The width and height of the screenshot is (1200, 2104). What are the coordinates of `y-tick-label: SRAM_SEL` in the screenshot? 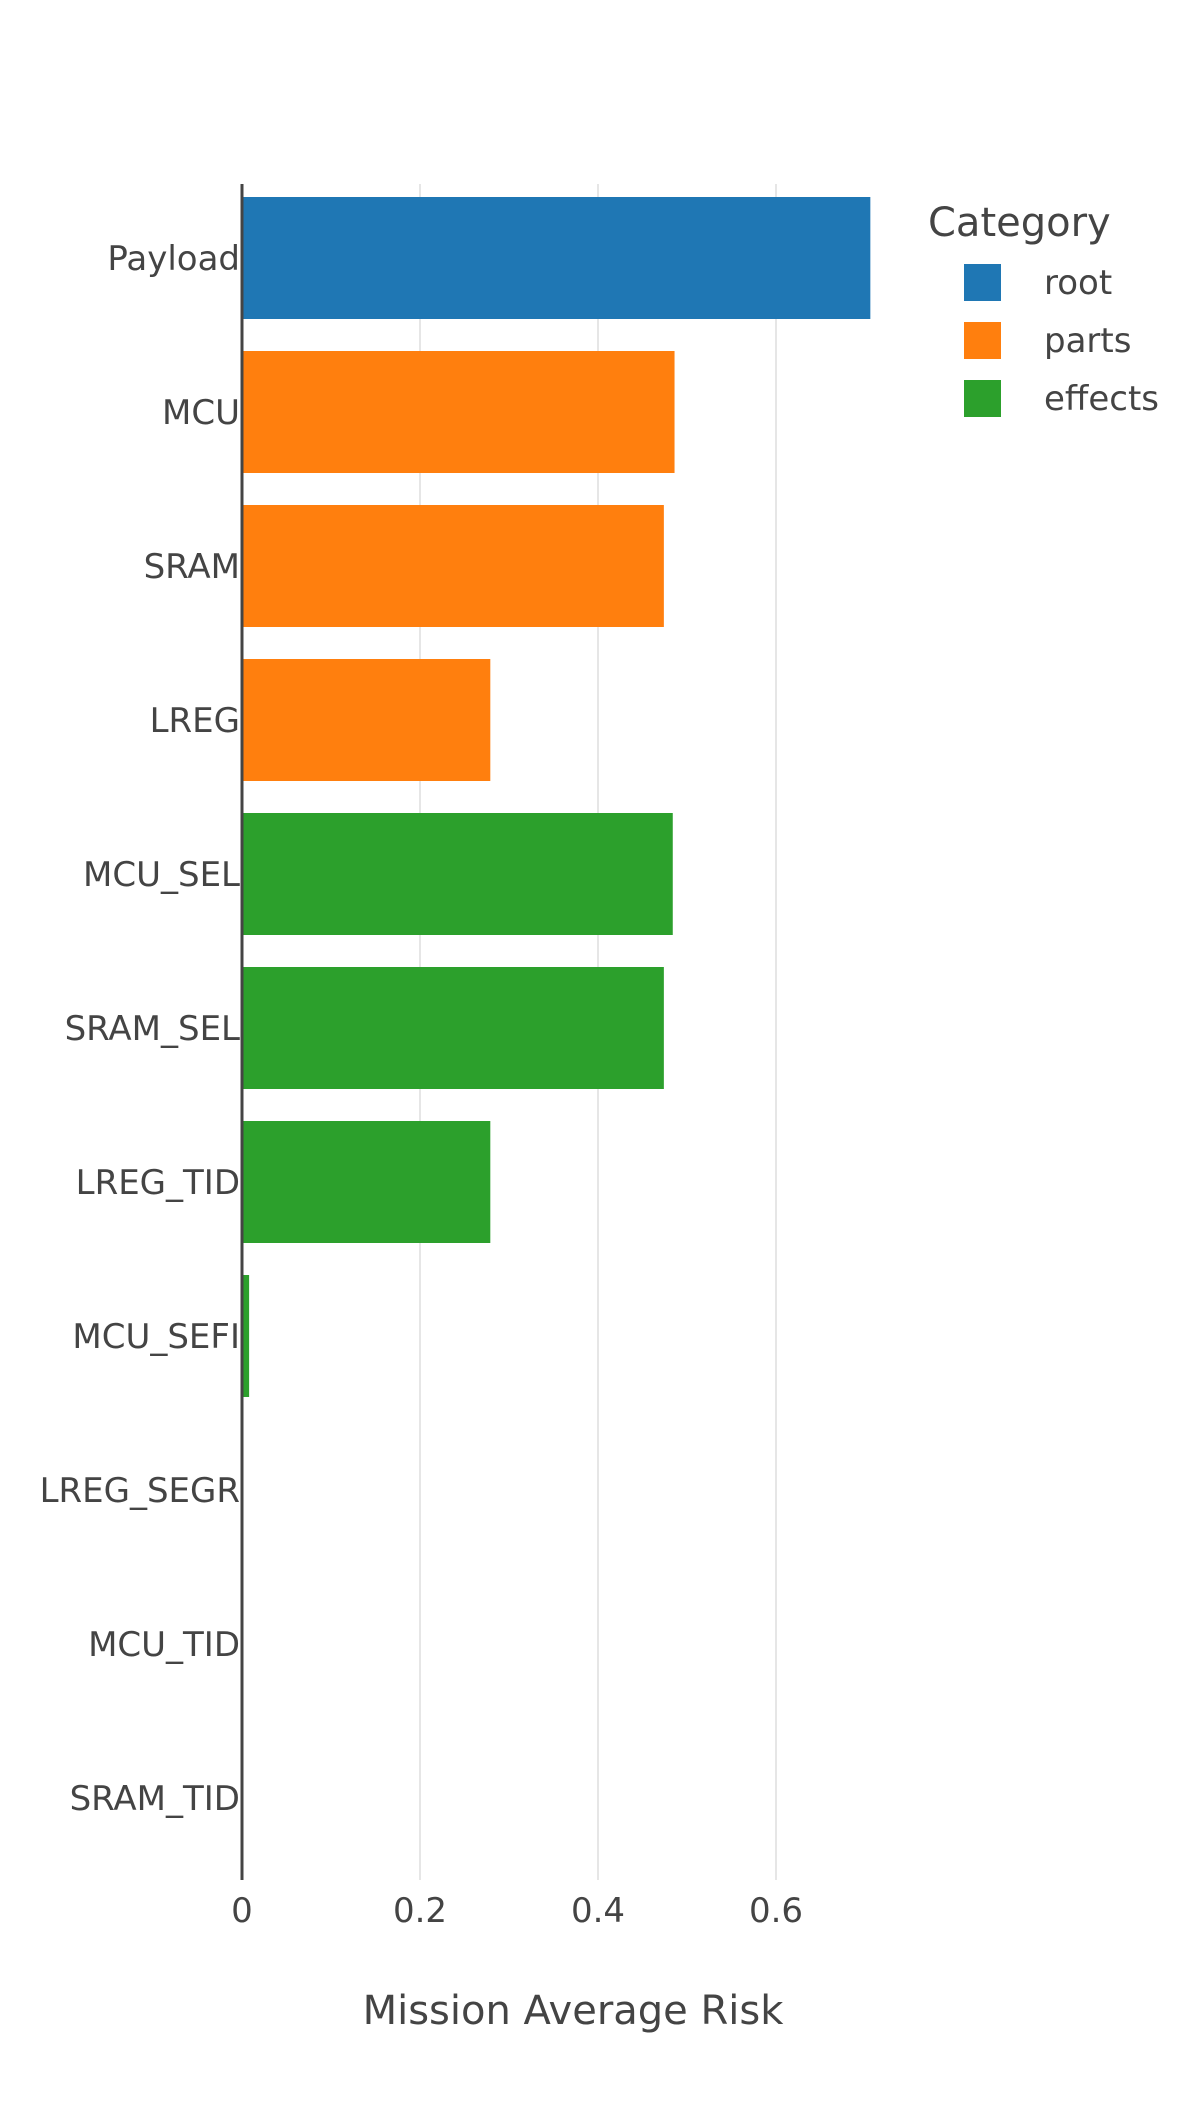 It's located at (152, 1029).